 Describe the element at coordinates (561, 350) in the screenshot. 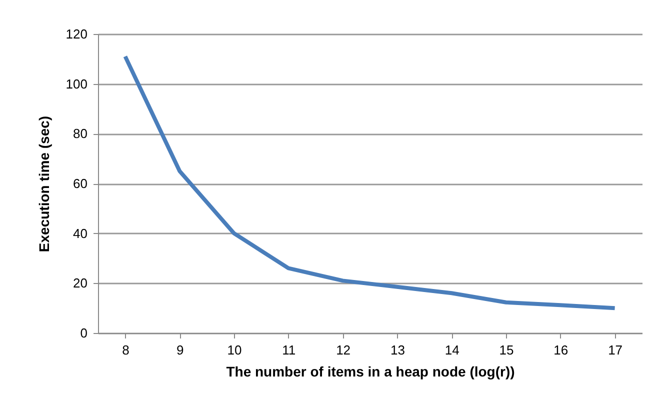

I see `x-tick-label: 16` at that location.